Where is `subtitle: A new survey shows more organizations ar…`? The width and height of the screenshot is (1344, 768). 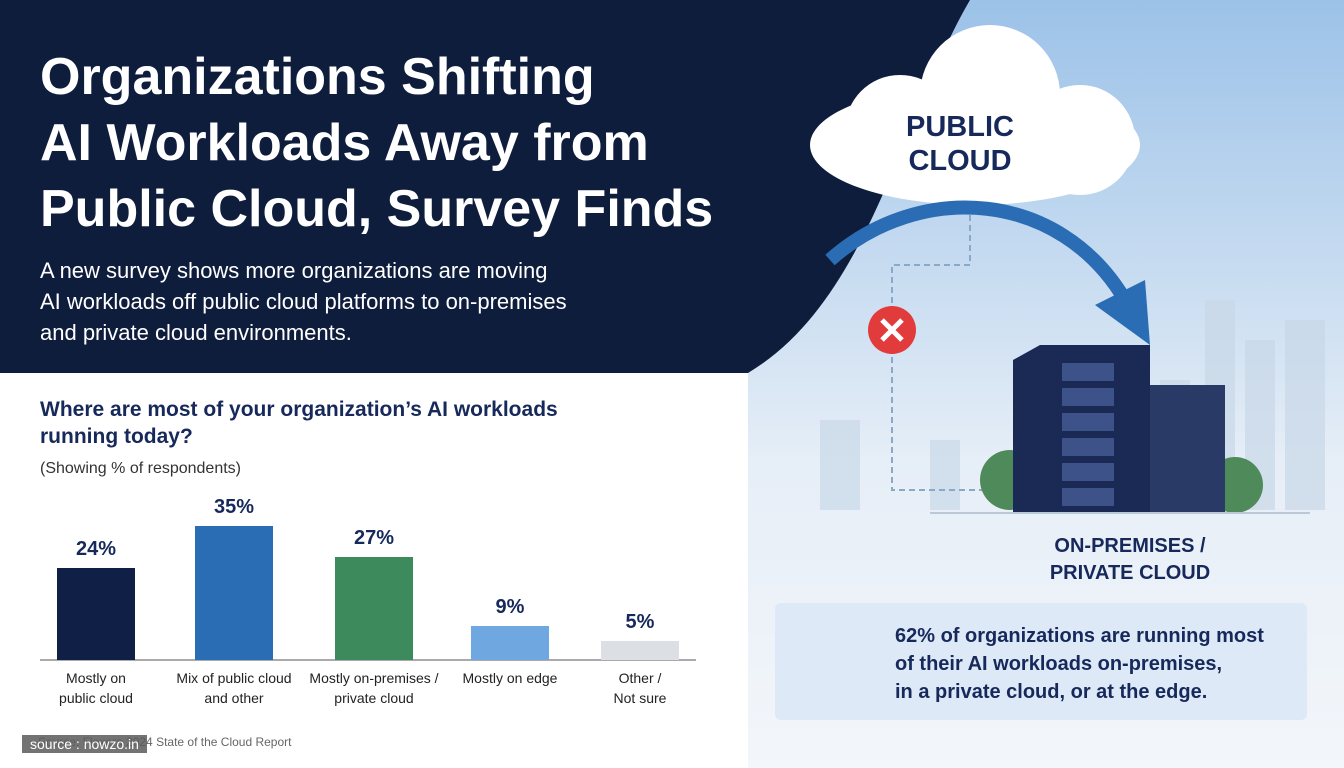
subtitle: A new survey shows more organizations ar… is located at coordinates (303, 301).